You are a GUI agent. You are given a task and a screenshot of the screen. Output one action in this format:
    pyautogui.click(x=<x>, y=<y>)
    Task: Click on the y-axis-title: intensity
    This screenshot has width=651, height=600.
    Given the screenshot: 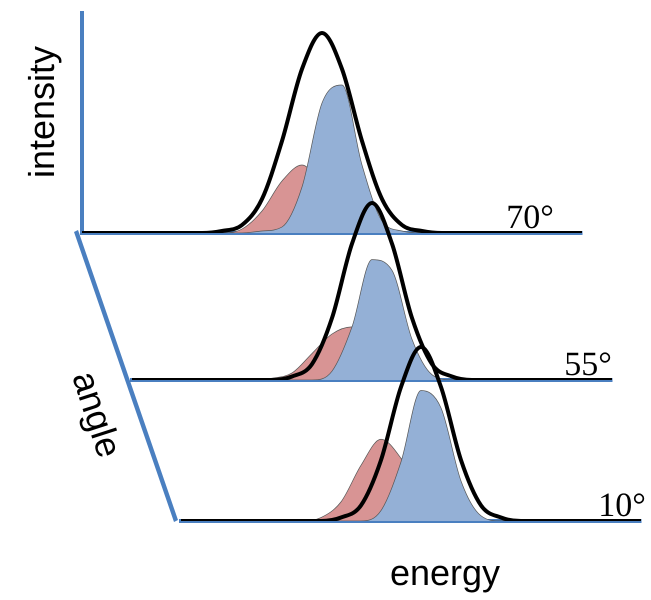 What is the action you would take?
    pyautogui.click(x=41, y=112)
    